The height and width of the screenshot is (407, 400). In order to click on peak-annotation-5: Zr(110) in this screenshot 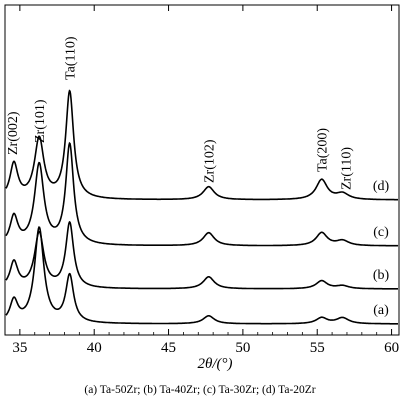, I will do `click(347, 168)`.